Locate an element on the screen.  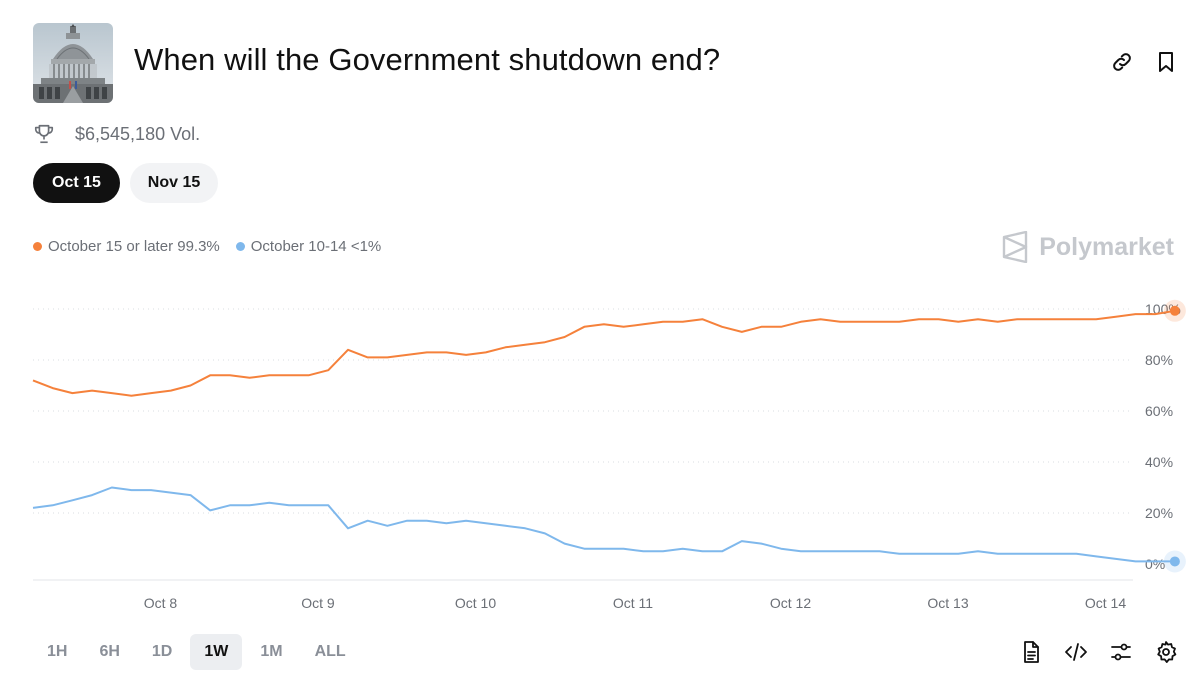
y-tick-label: 20% is located at coordinates (1159, 513).